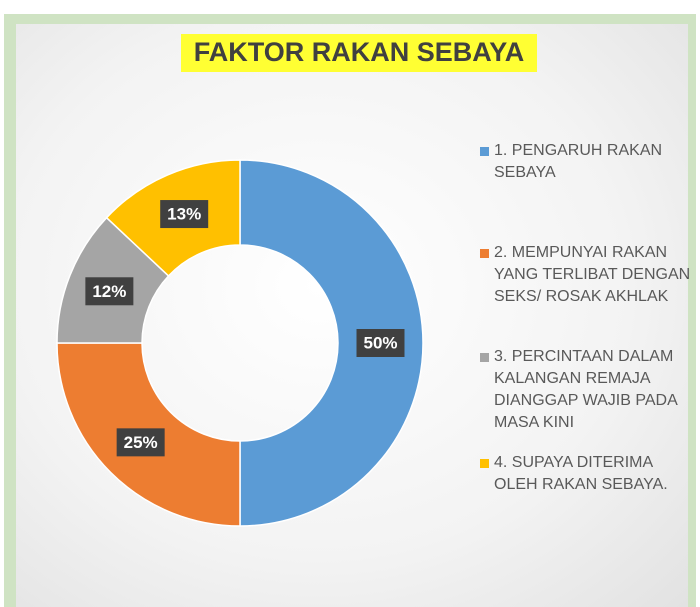 The width and height of the screenshot is (700, 607). I want to click on legend-entry: 4. SUPAYA DITERIMA OLEH RAKAN SEBAYA., so click(589, 474).